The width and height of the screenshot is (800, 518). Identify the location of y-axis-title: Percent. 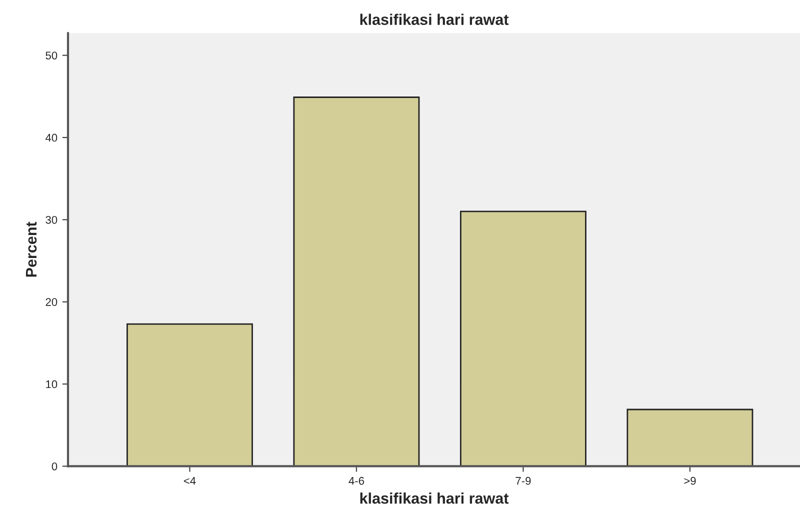
(31, 249).